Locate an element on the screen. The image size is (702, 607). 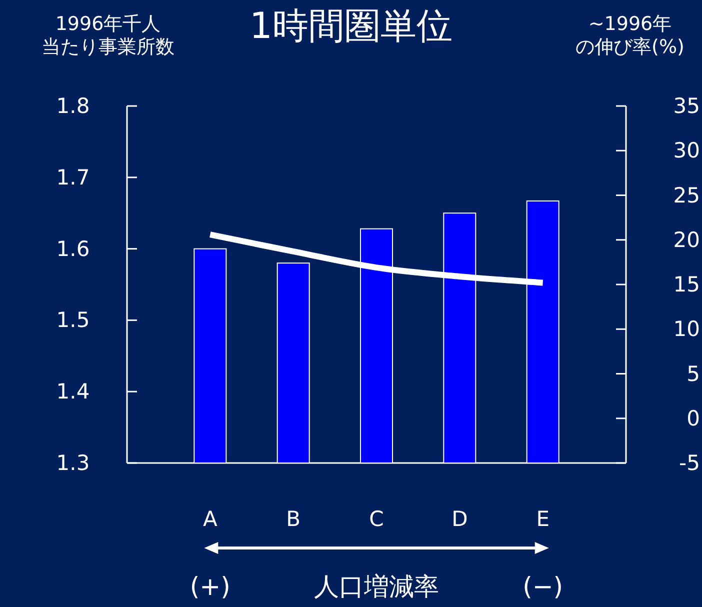
y2-tick-label: 15 is located at coordinates (686, 284).